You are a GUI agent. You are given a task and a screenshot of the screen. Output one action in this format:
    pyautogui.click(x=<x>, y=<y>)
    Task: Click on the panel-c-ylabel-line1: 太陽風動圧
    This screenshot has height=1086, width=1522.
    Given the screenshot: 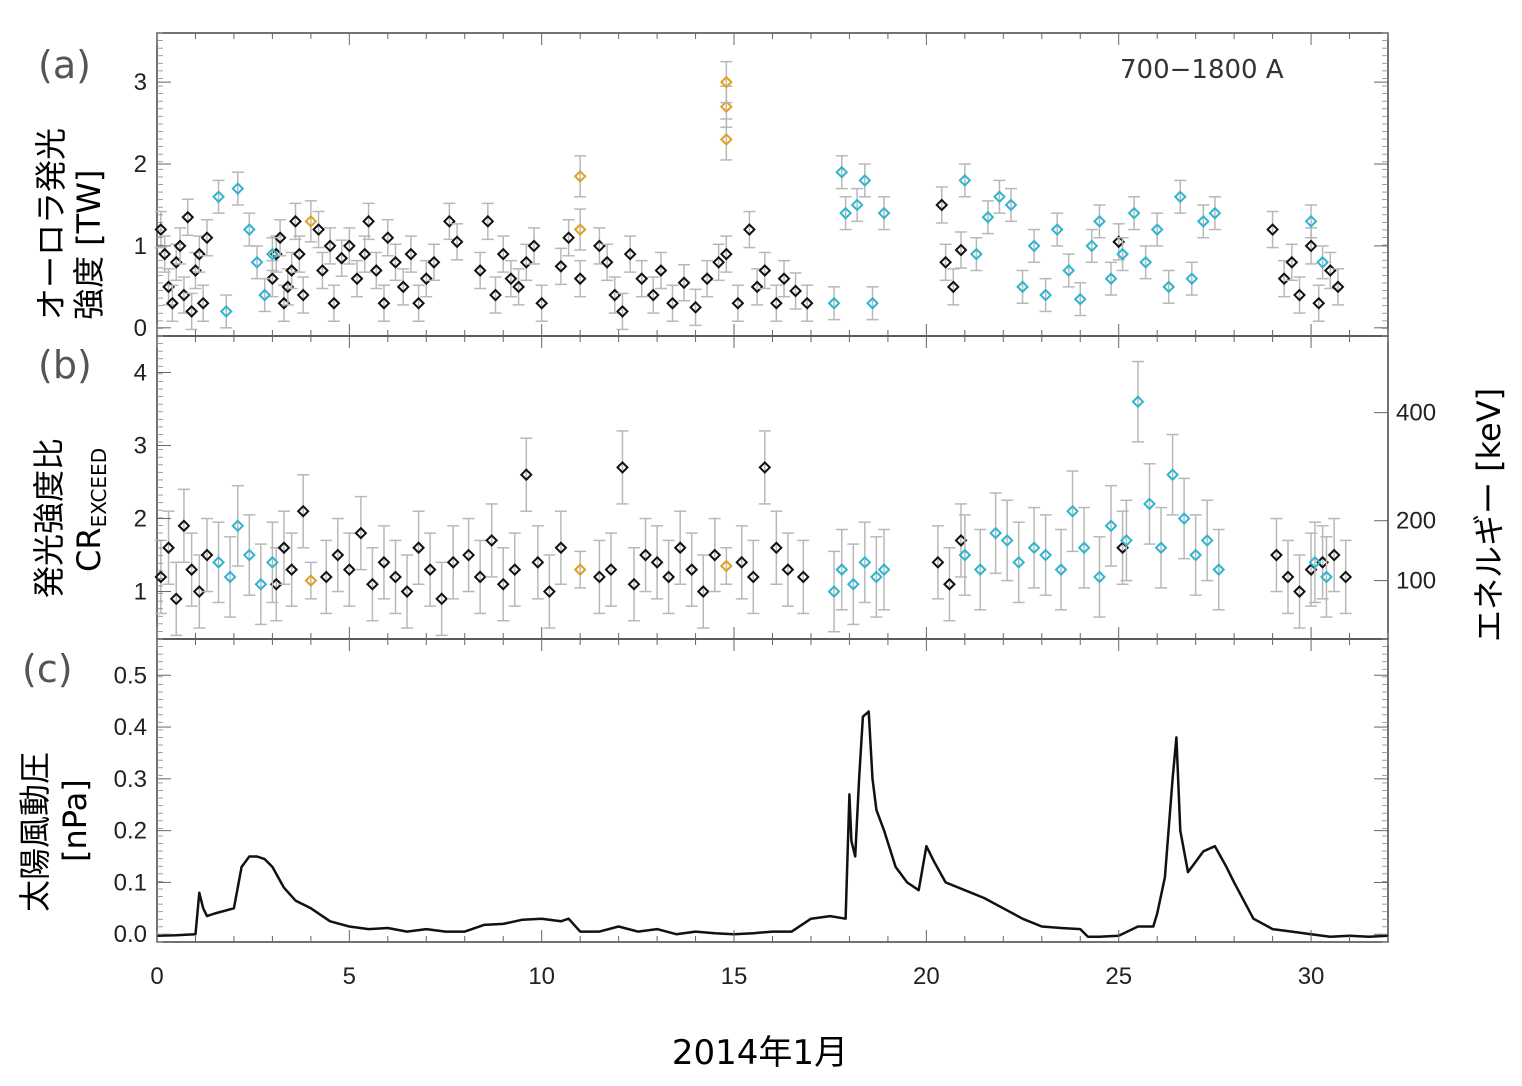 What is the action you would take?
    pyautogui.click(x=35, y=832)
    